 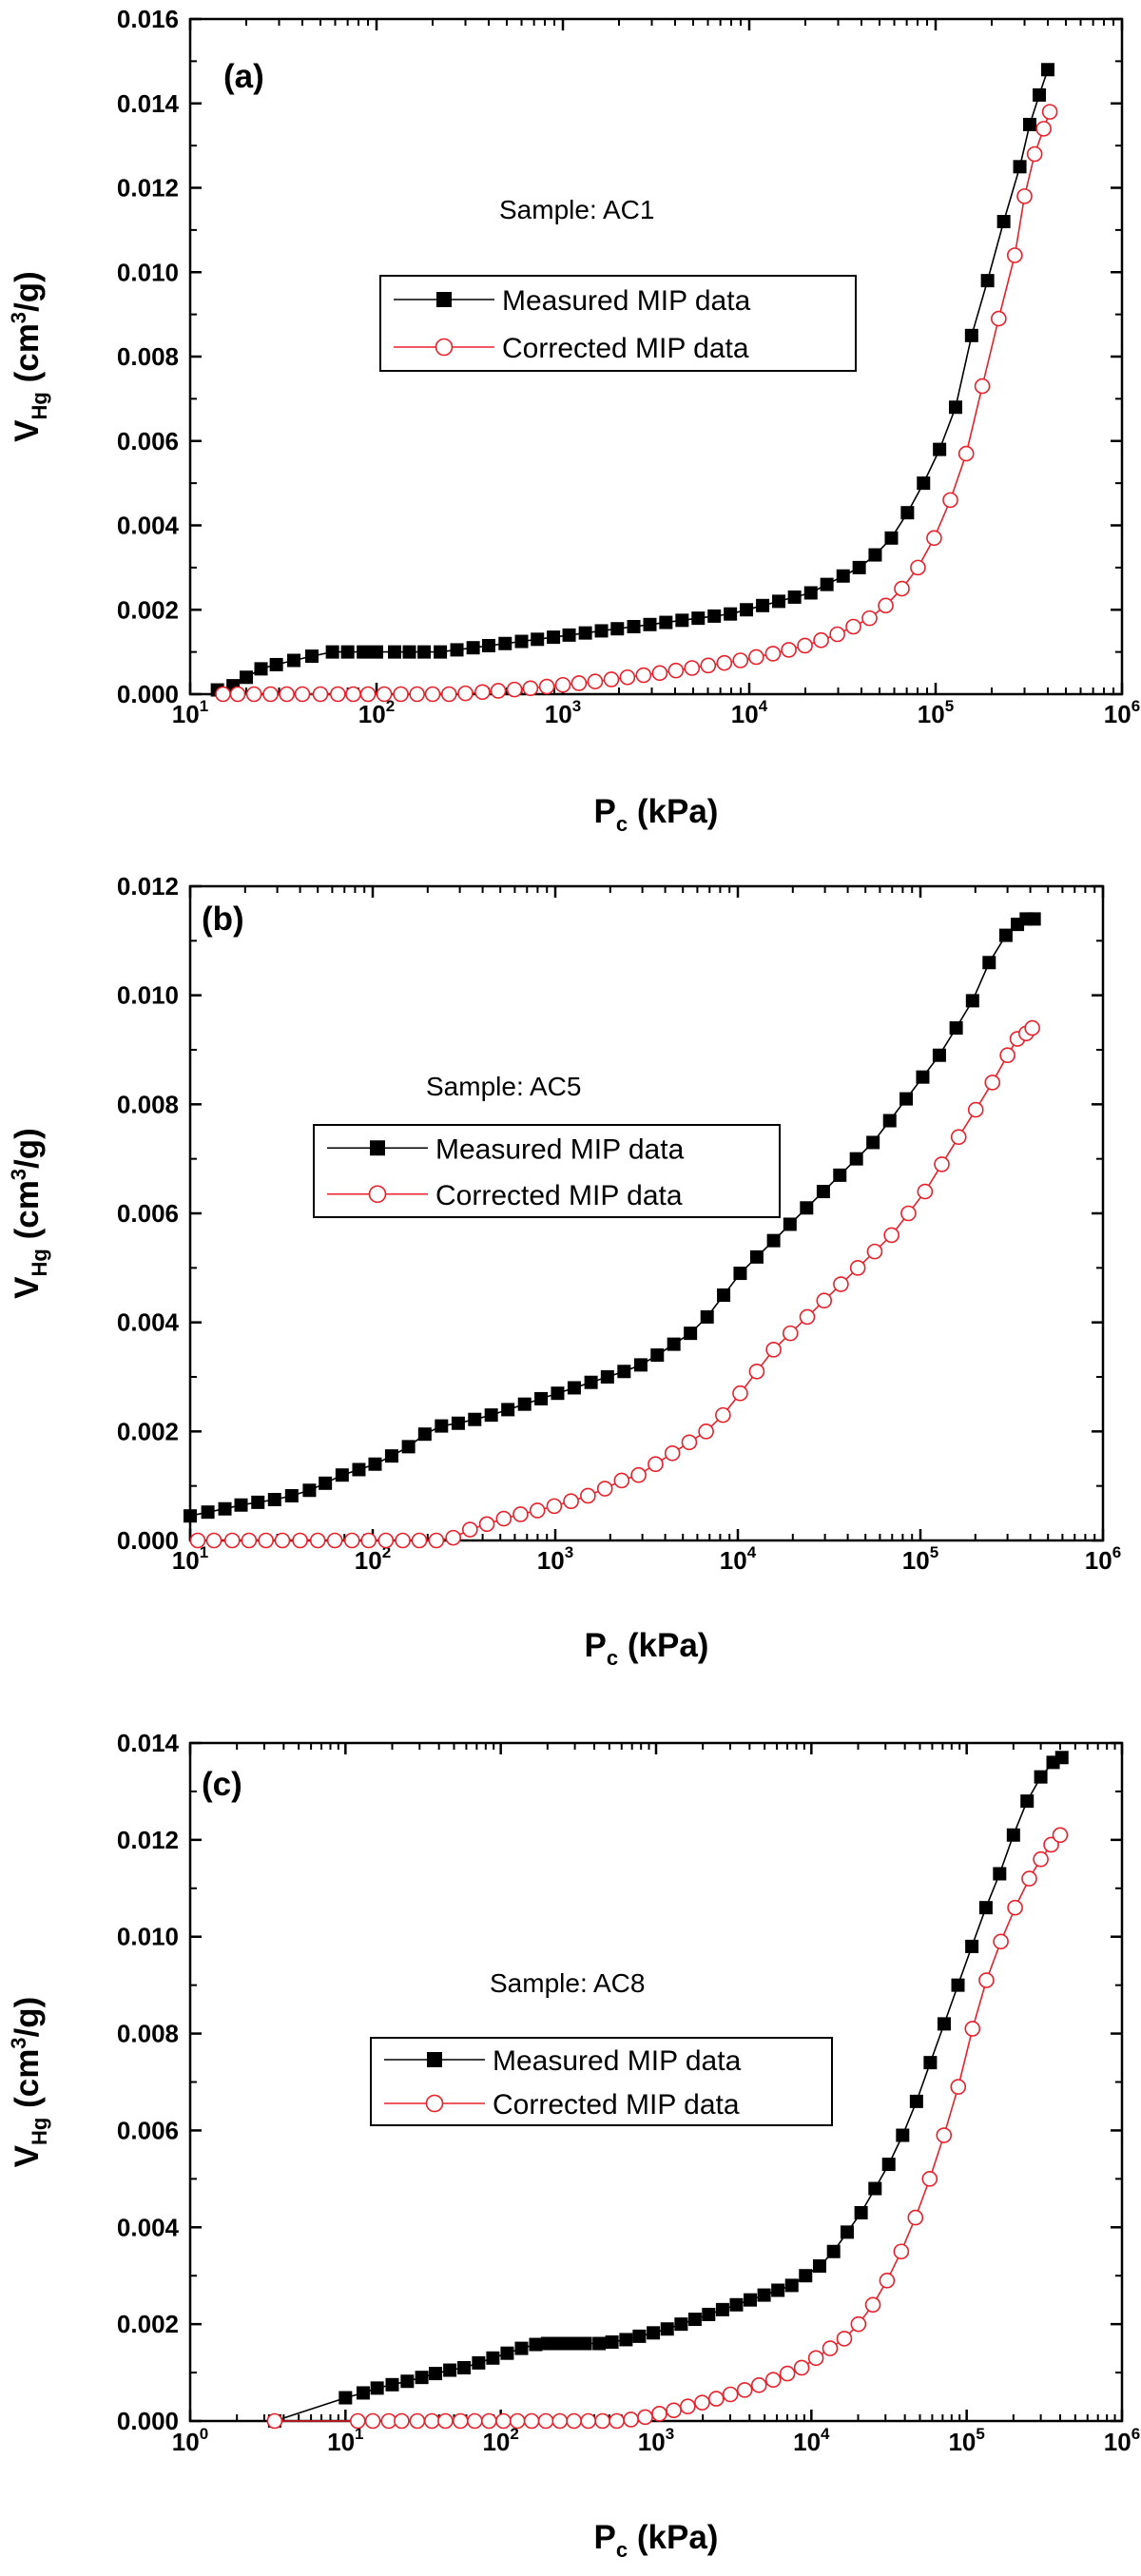 What do you see at coordinates (547, 1171) in the screenshot?
I see `legend: Measured MIP data Corrected MIP data` at bounding box center [547, 1171].